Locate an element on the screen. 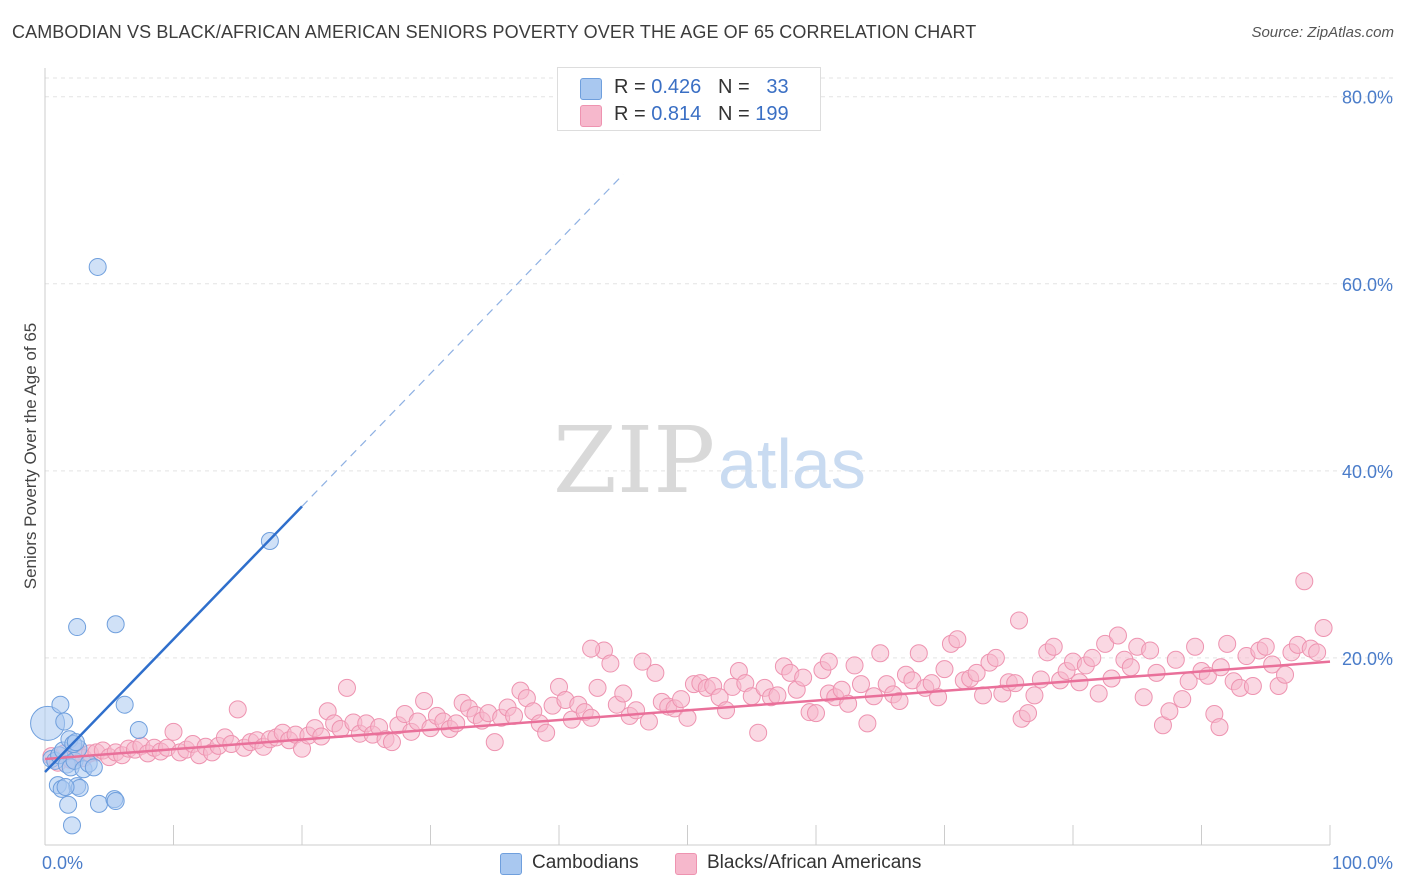 Image resolution: width=1406 pixels, height=892 pixels. x-tick-labels: 0.0% 100.0% is located at coordinates (717, 863).